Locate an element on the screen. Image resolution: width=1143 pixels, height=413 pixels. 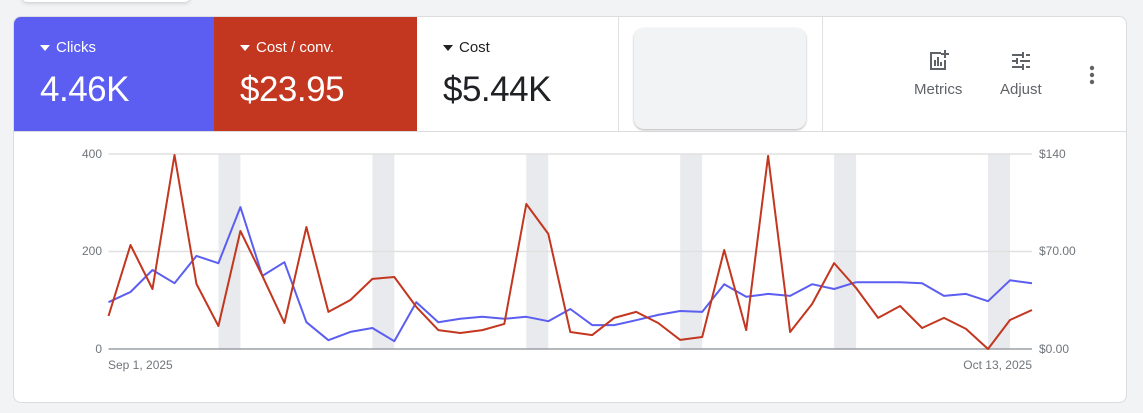
scorecard-label: Cost is located at coordinates (474, 47).